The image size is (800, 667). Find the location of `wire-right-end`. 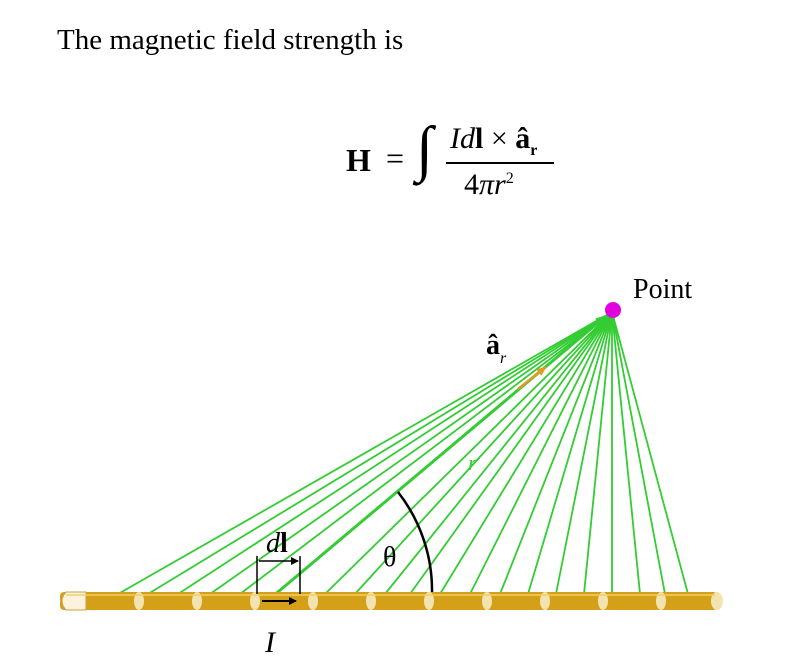

wire-right-end is located at coordinates (717, 601).